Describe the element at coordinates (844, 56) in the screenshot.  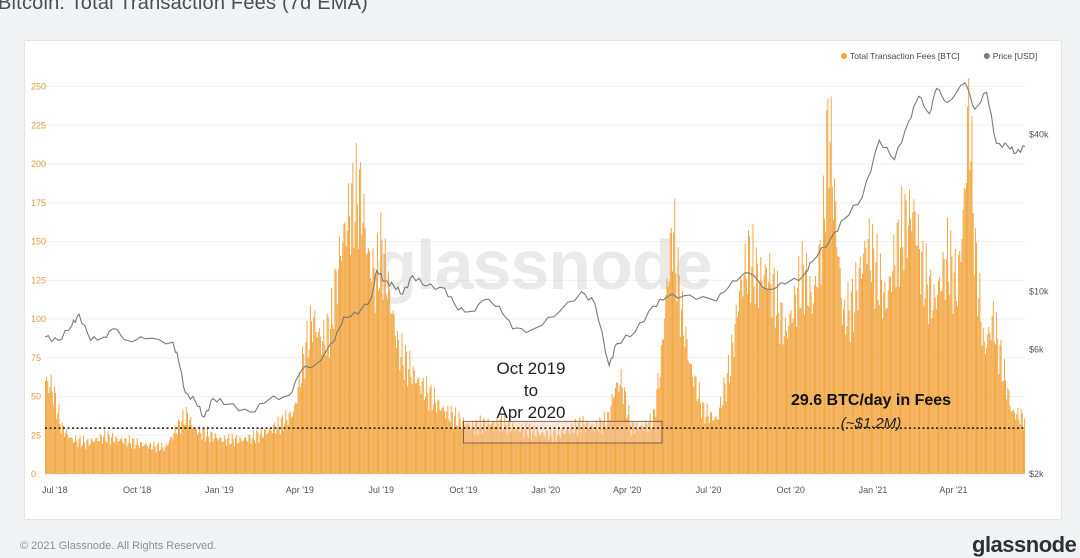
I see `legend-dot` at that location.